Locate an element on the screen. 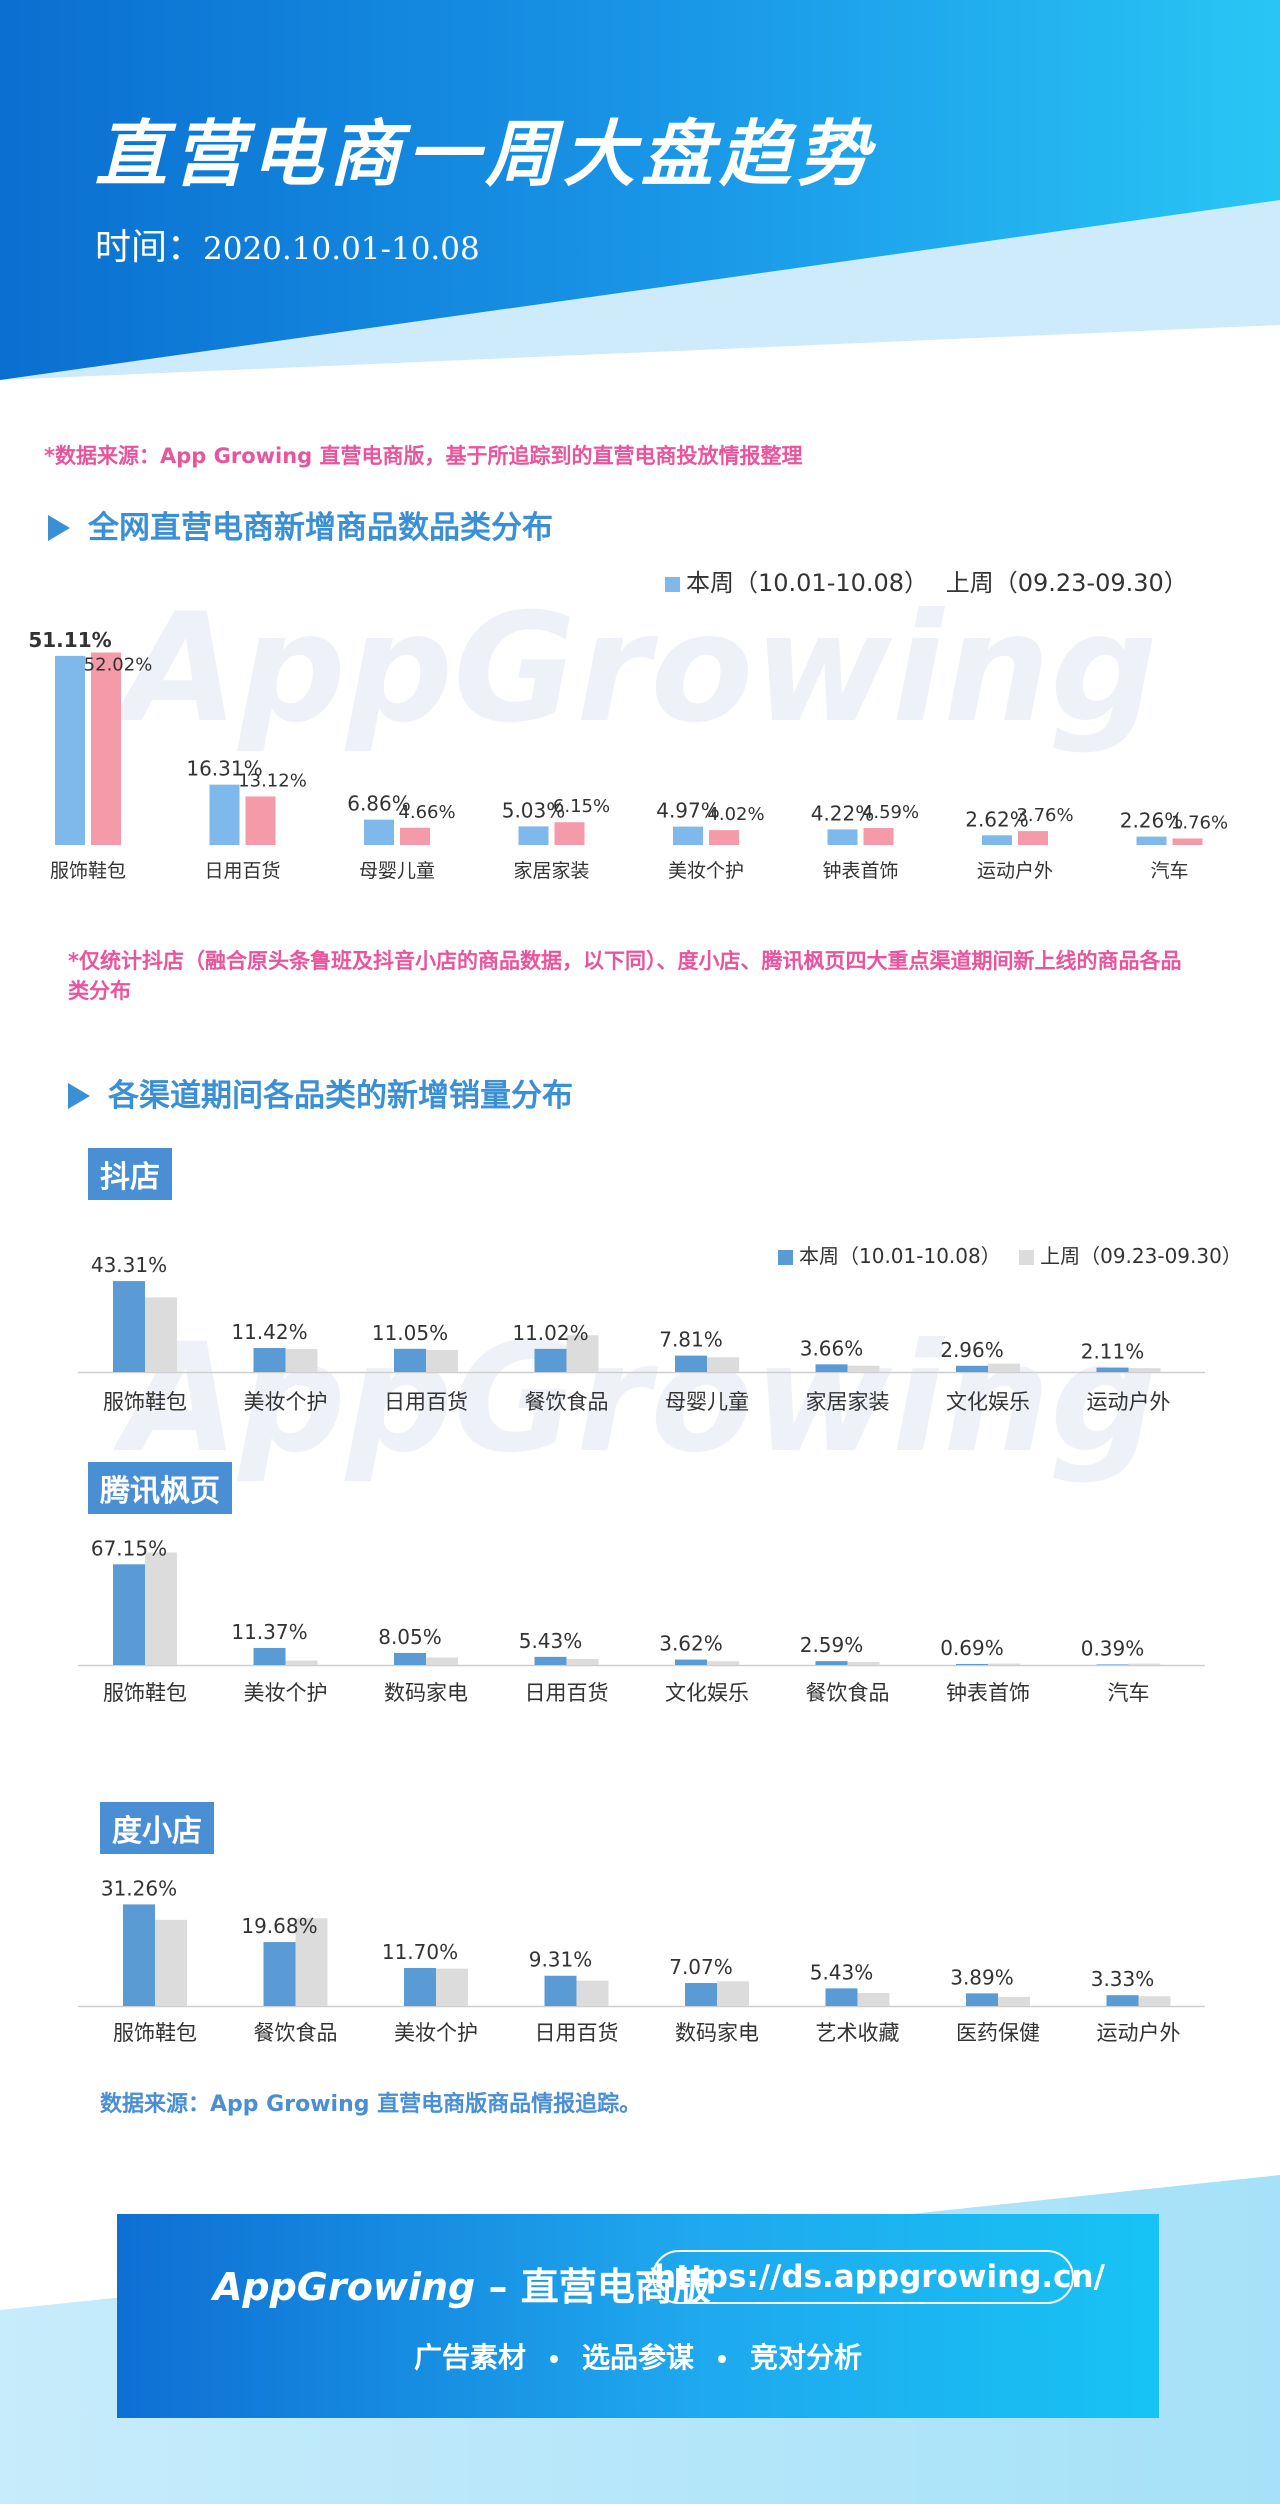 This screenshot has width=1280, height=2504. category-label: 日用百货 is located at coordinates (426, 1402).